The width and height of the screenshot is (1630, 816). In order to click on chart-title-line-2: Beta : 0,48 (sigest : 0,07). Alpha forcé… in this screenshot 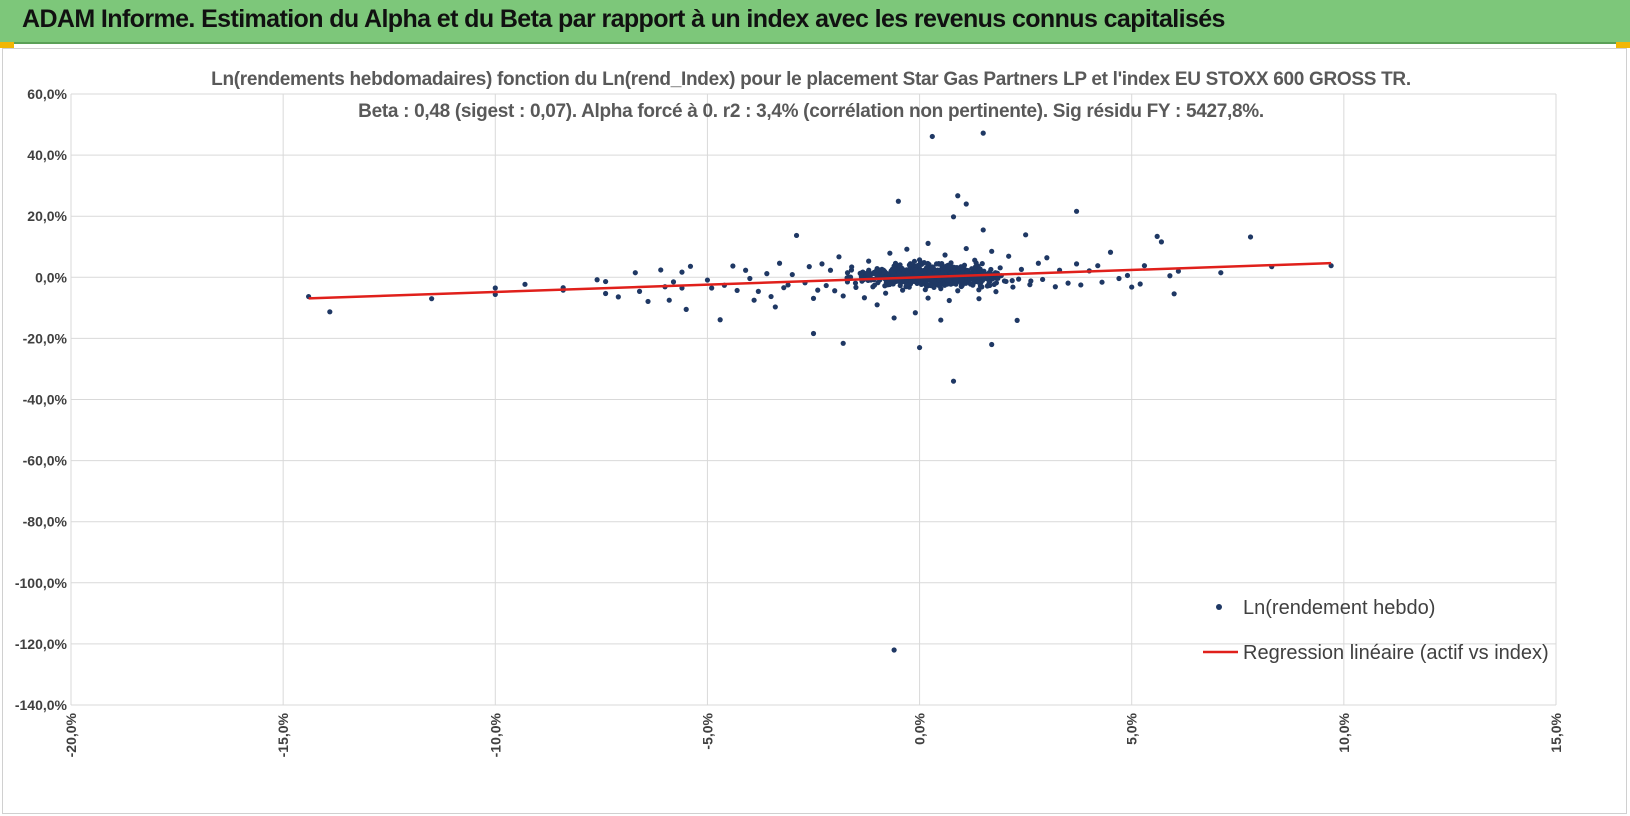, I will do `click(811, 111)`.